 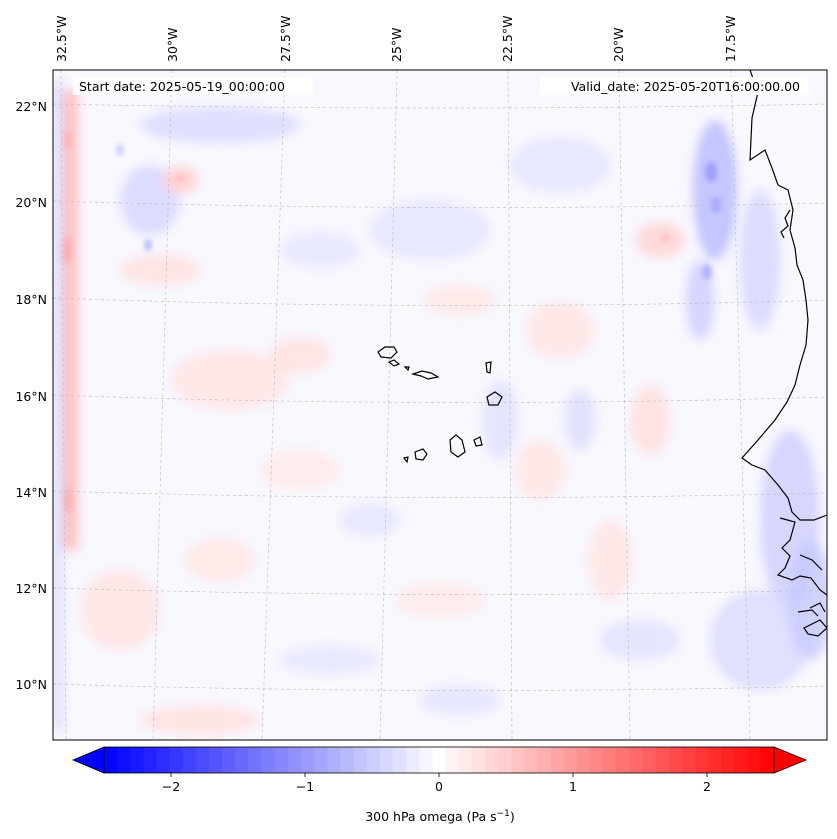 What do you see at coordinates (685, 86) in the screenshot?
I see `valid-date-text: Valid_date: 2025-05-20T16:00:00.00` at bounding box center [685, 86].